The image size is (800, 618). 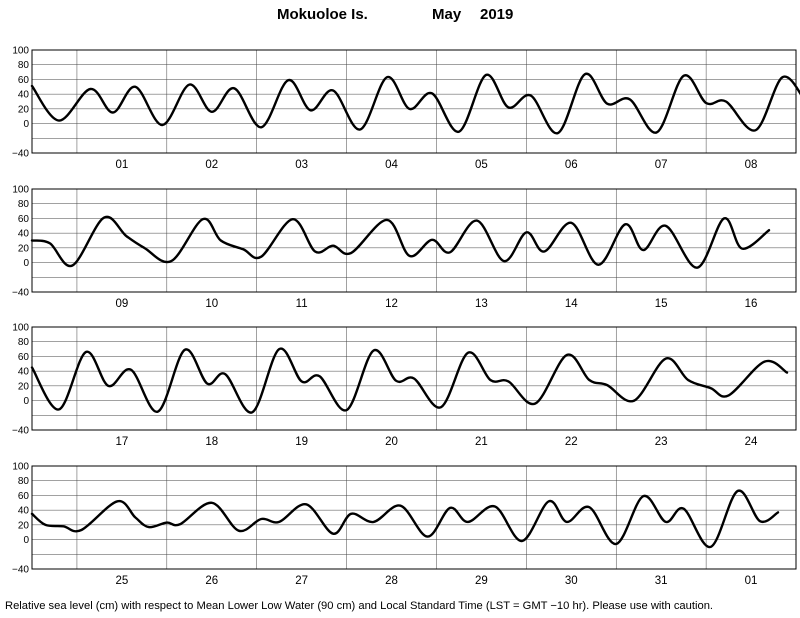 What do you see at coordinates (322, 14) in the screenshot?
I see `chart-title-station: Mokuoloe Is.` at bounding box center [322, 14].